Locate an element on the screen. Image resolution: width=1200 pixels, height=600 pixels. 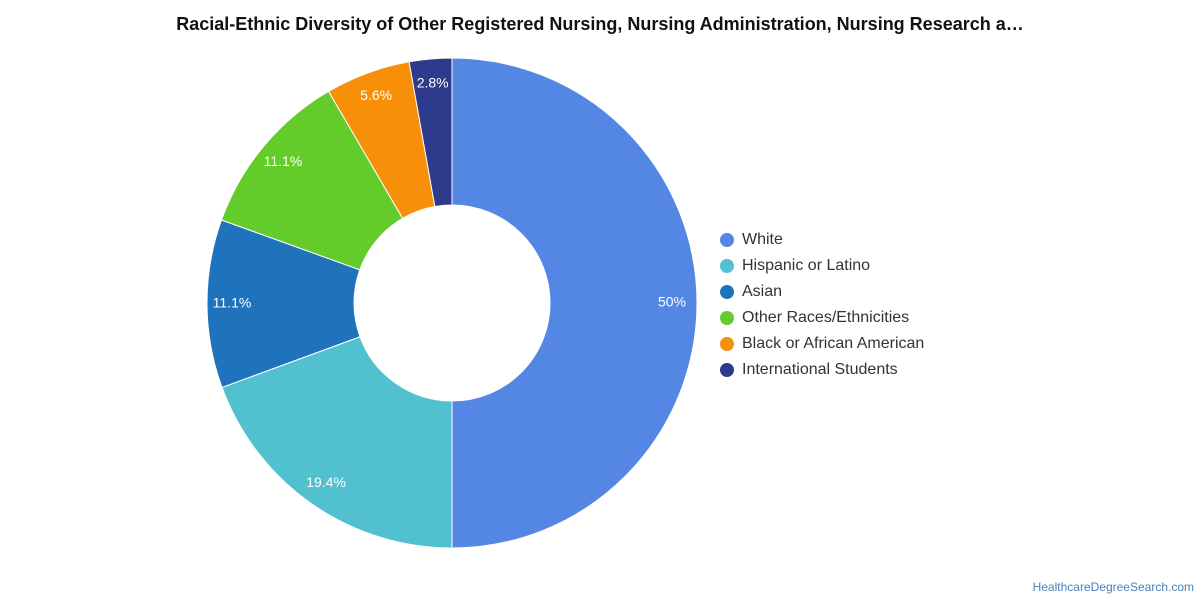
legend-item-white: White is located at coordinates (822, 240).